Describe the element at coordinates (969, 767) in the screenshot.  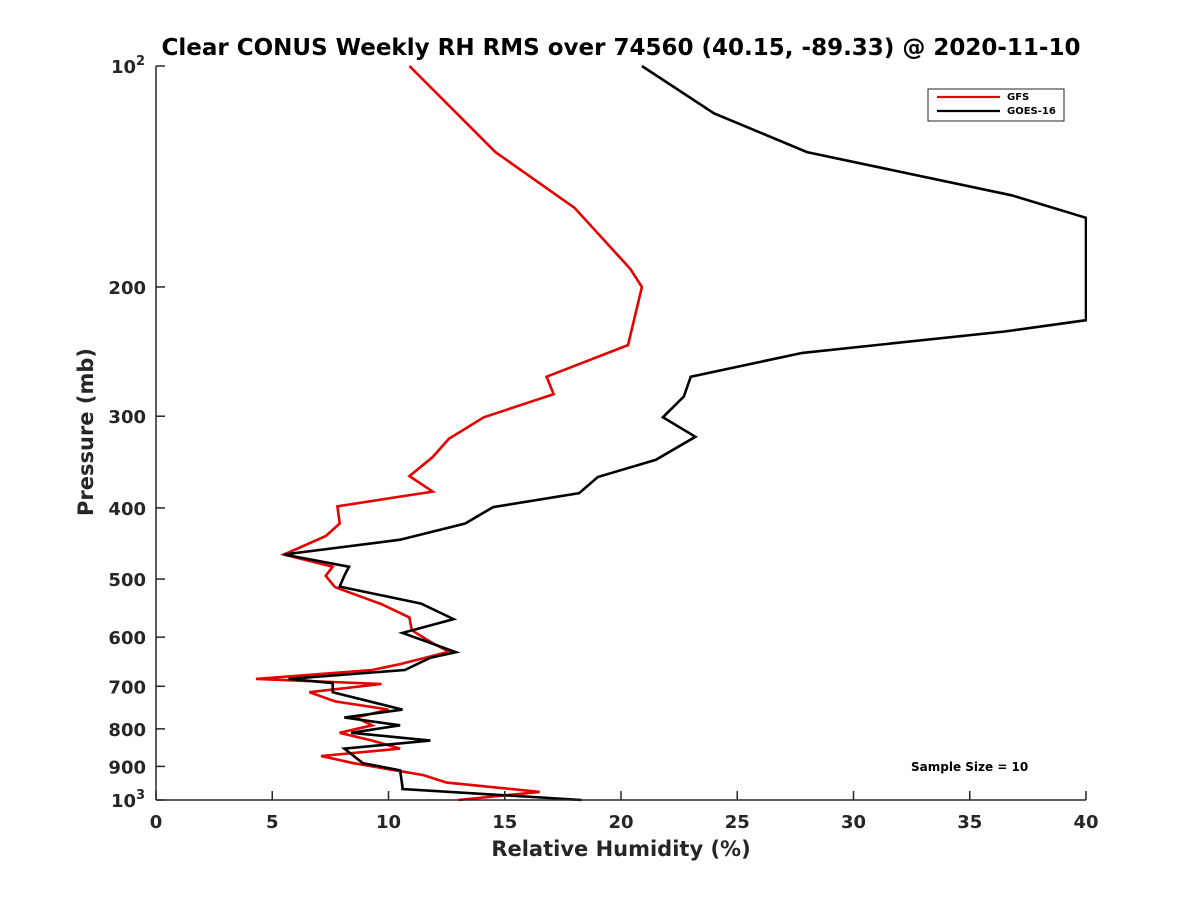
I see `sample-size-annotation: Sample Size = 10` at that location.